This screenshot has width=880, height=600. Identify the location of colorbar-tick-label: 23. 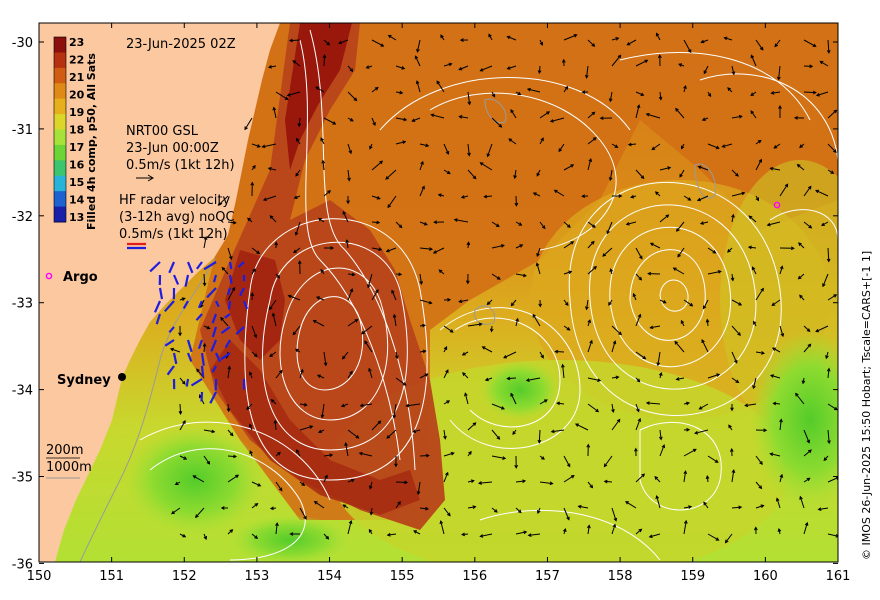
(76, 42).